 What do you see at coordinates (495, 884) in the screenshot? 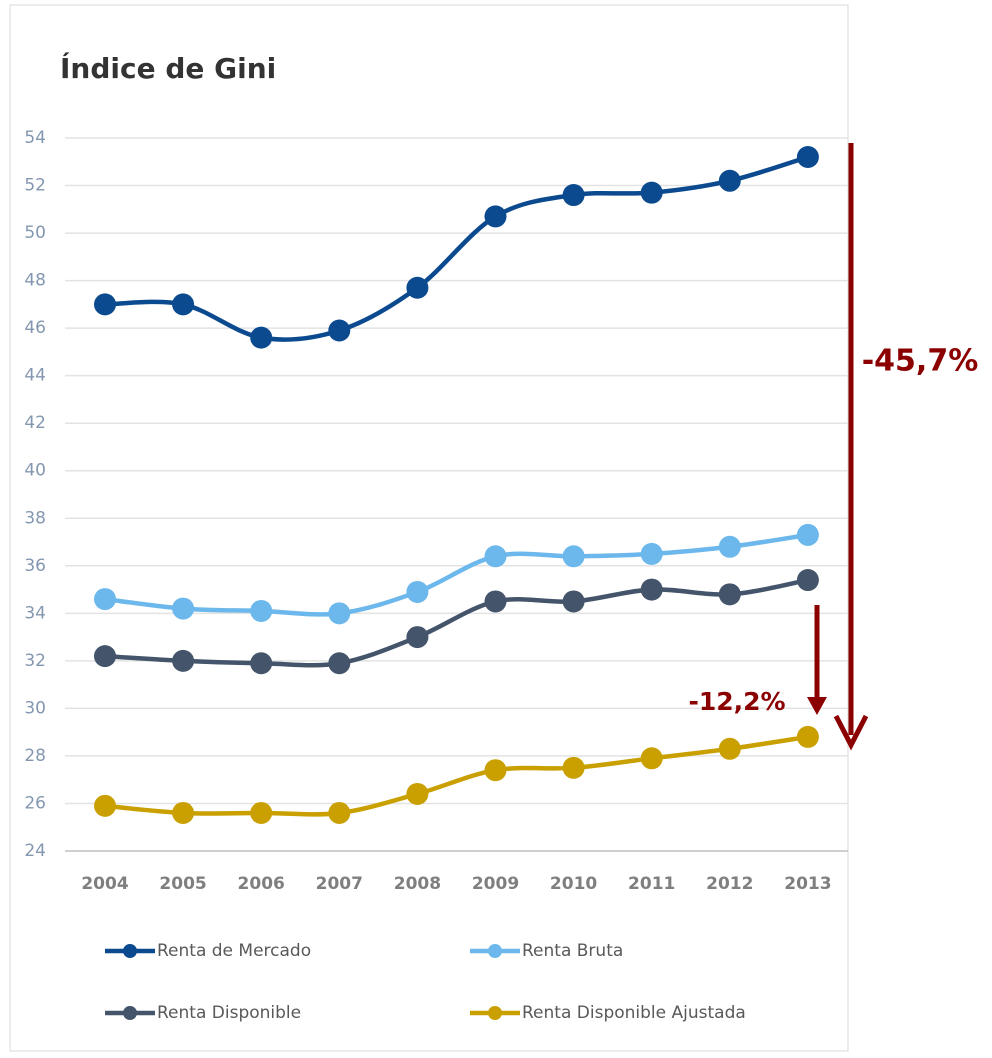
I see `x-tick-label: 2009` at bounding box center [495, 884].